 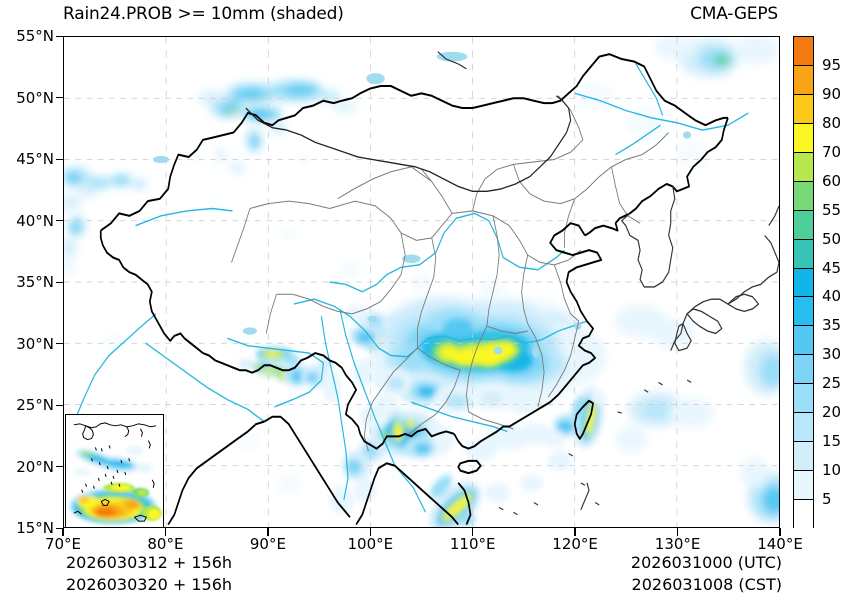 I want to click on colorbar-tick-label: 40, so click(x=832, y=296).